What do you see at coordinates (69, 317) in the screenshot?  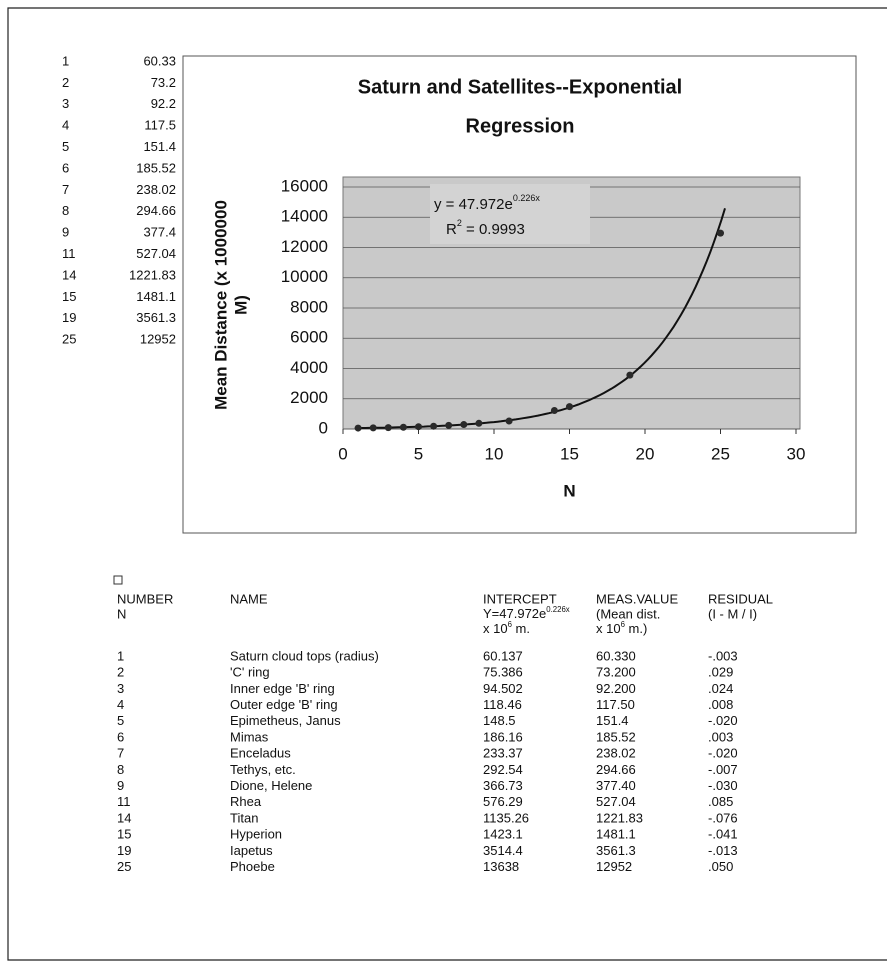 I see `side-n: 19` at bounding box center [69, 317].